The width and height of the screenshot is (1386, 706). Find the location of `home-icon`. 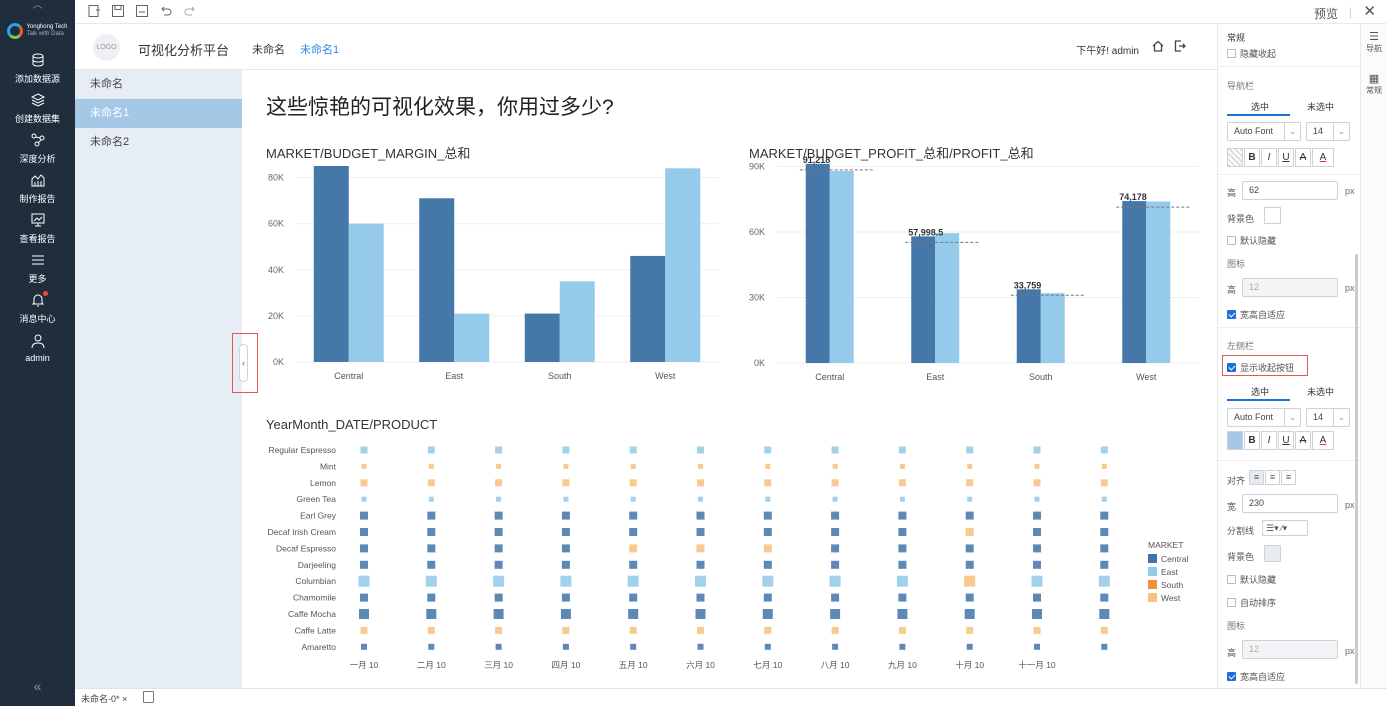

home-icon is located at coordinates (1158, 46).